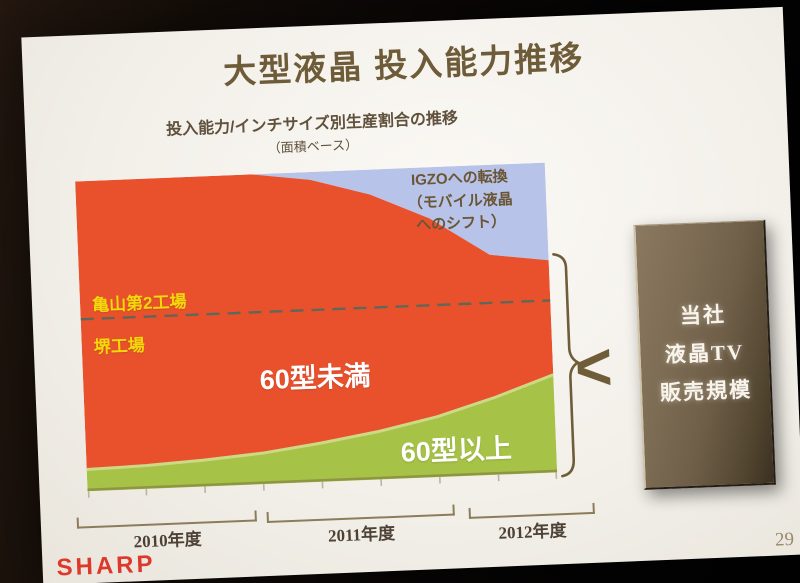 This screenshot has height=583, width=800. What do you see at coordinates (361, 534) in the screenshot?
I see `year-label-2011: 2011年度` at bounding box center [361, 534].